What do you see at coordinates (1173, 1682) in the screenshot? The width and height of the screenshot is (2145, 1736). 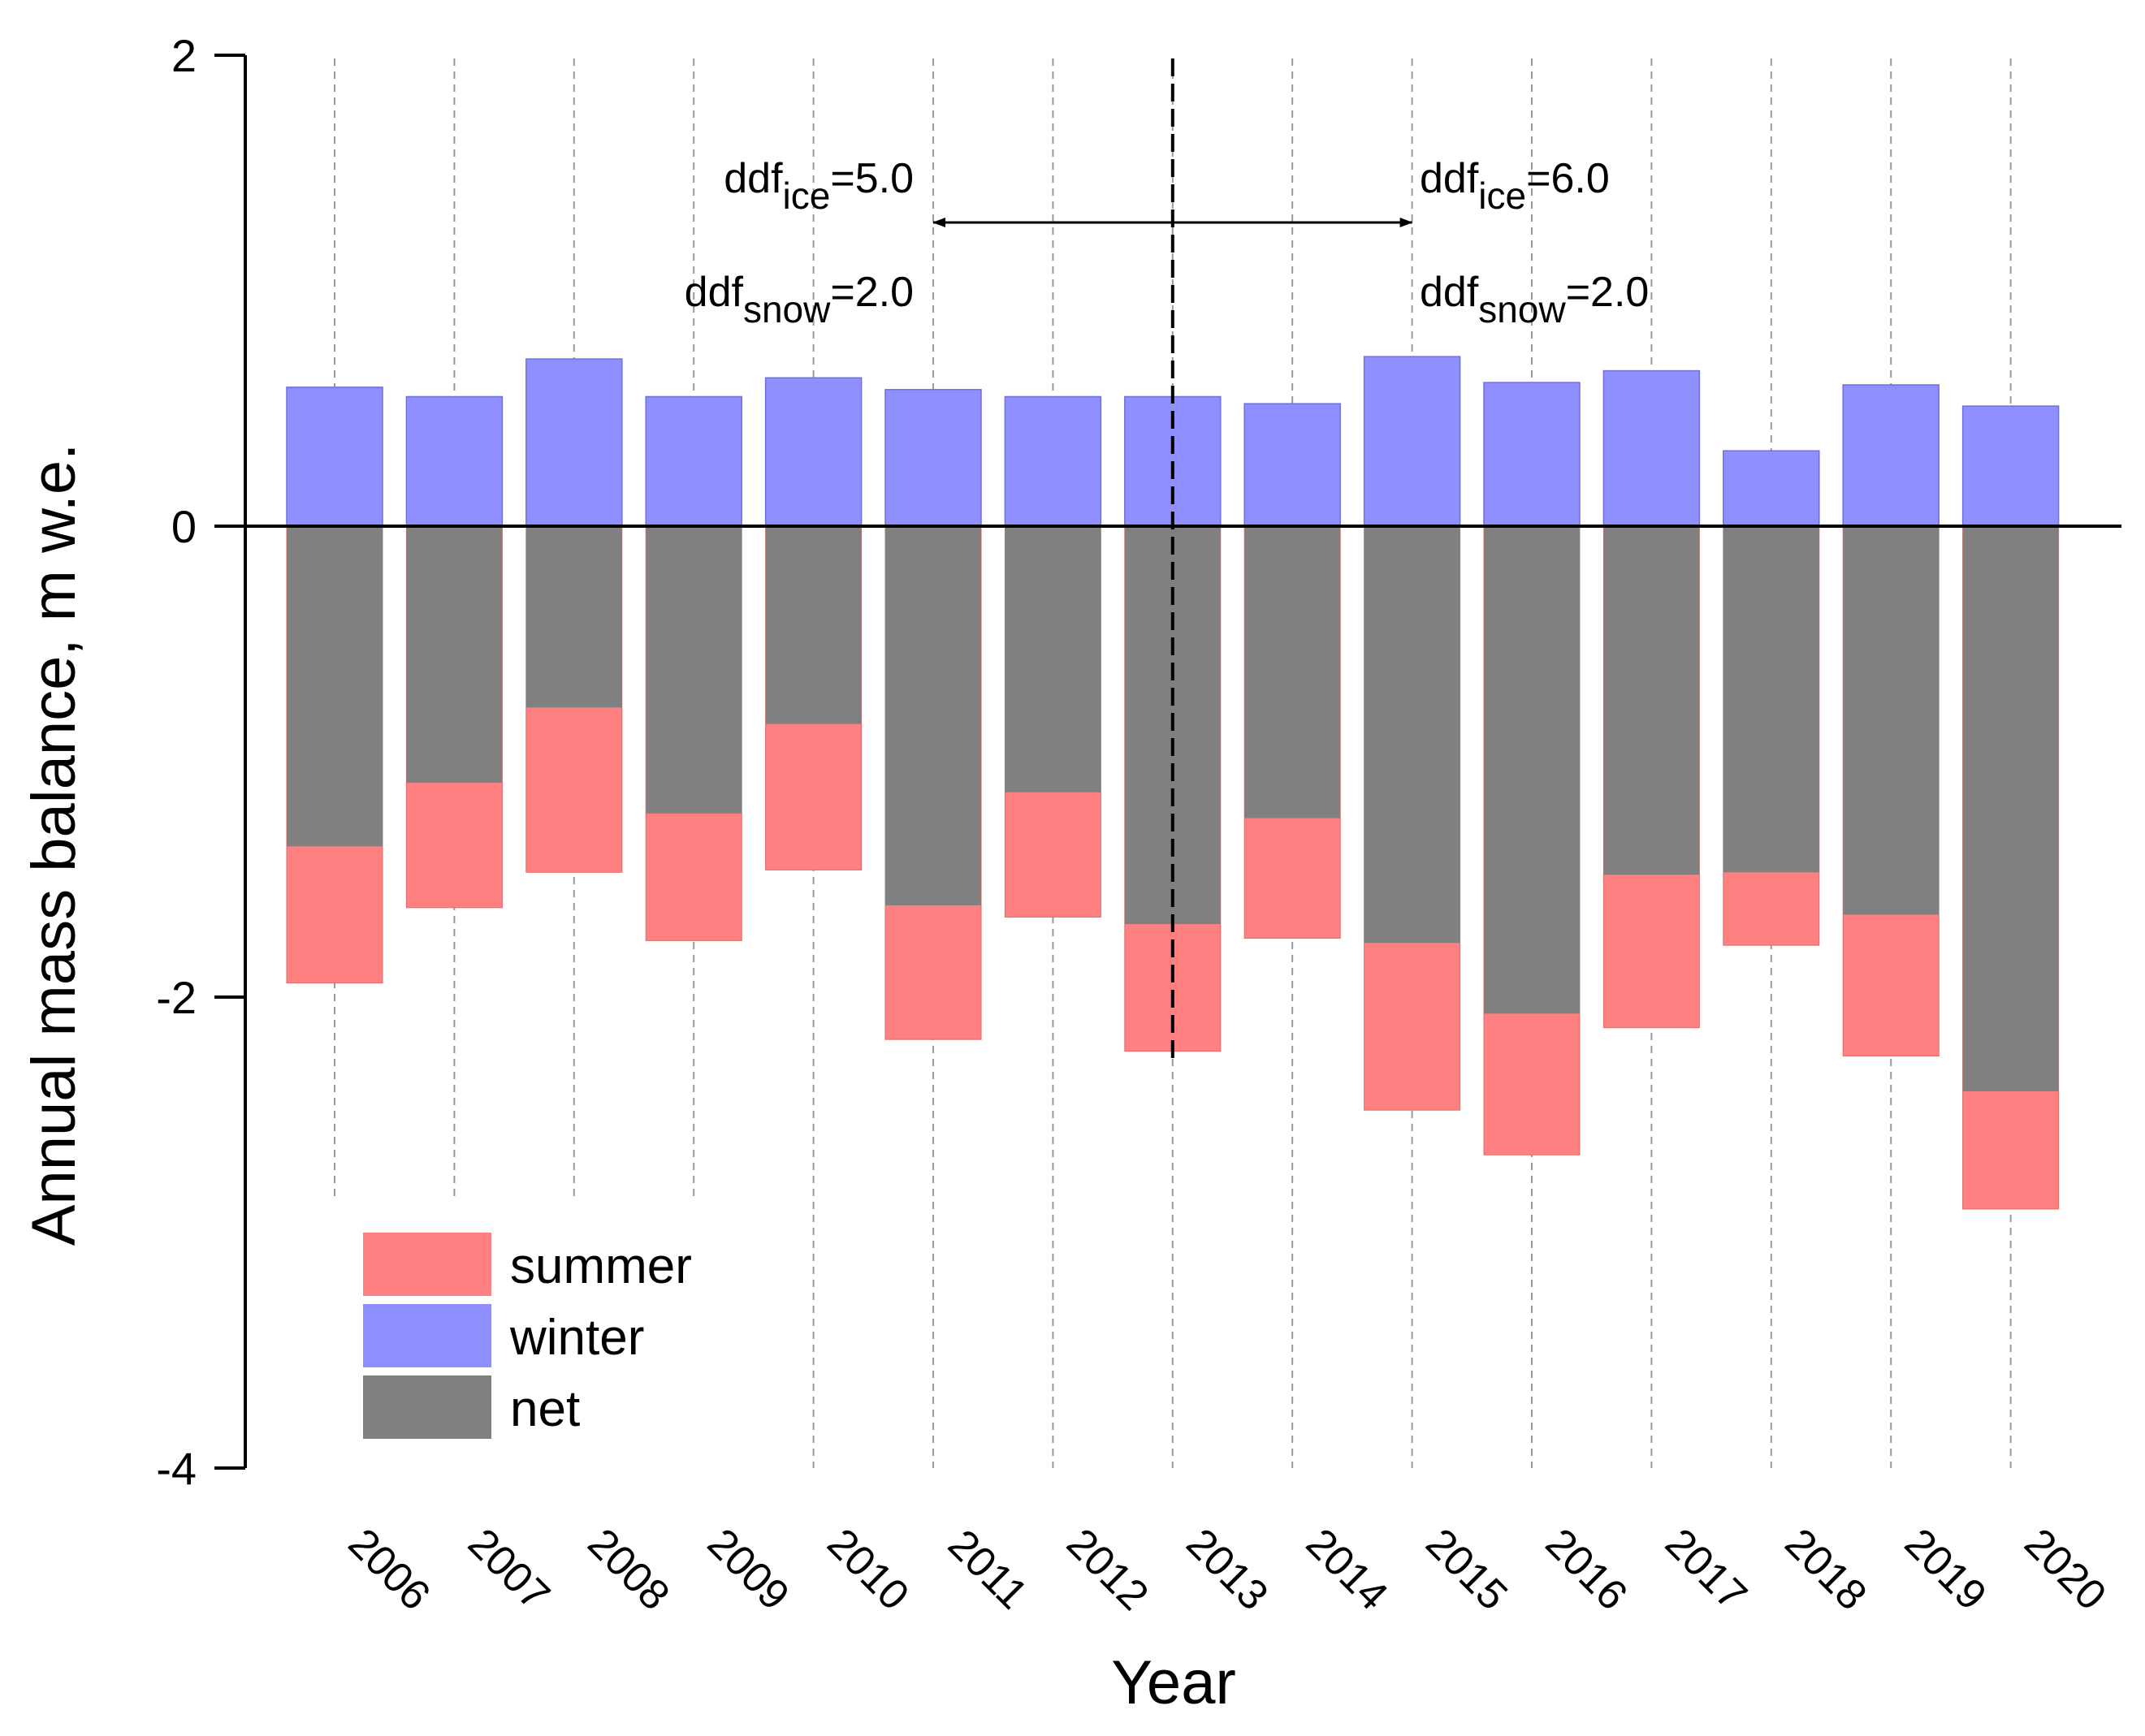 I see `x-axis-title: Year` at bounding box center [1173, 1682].